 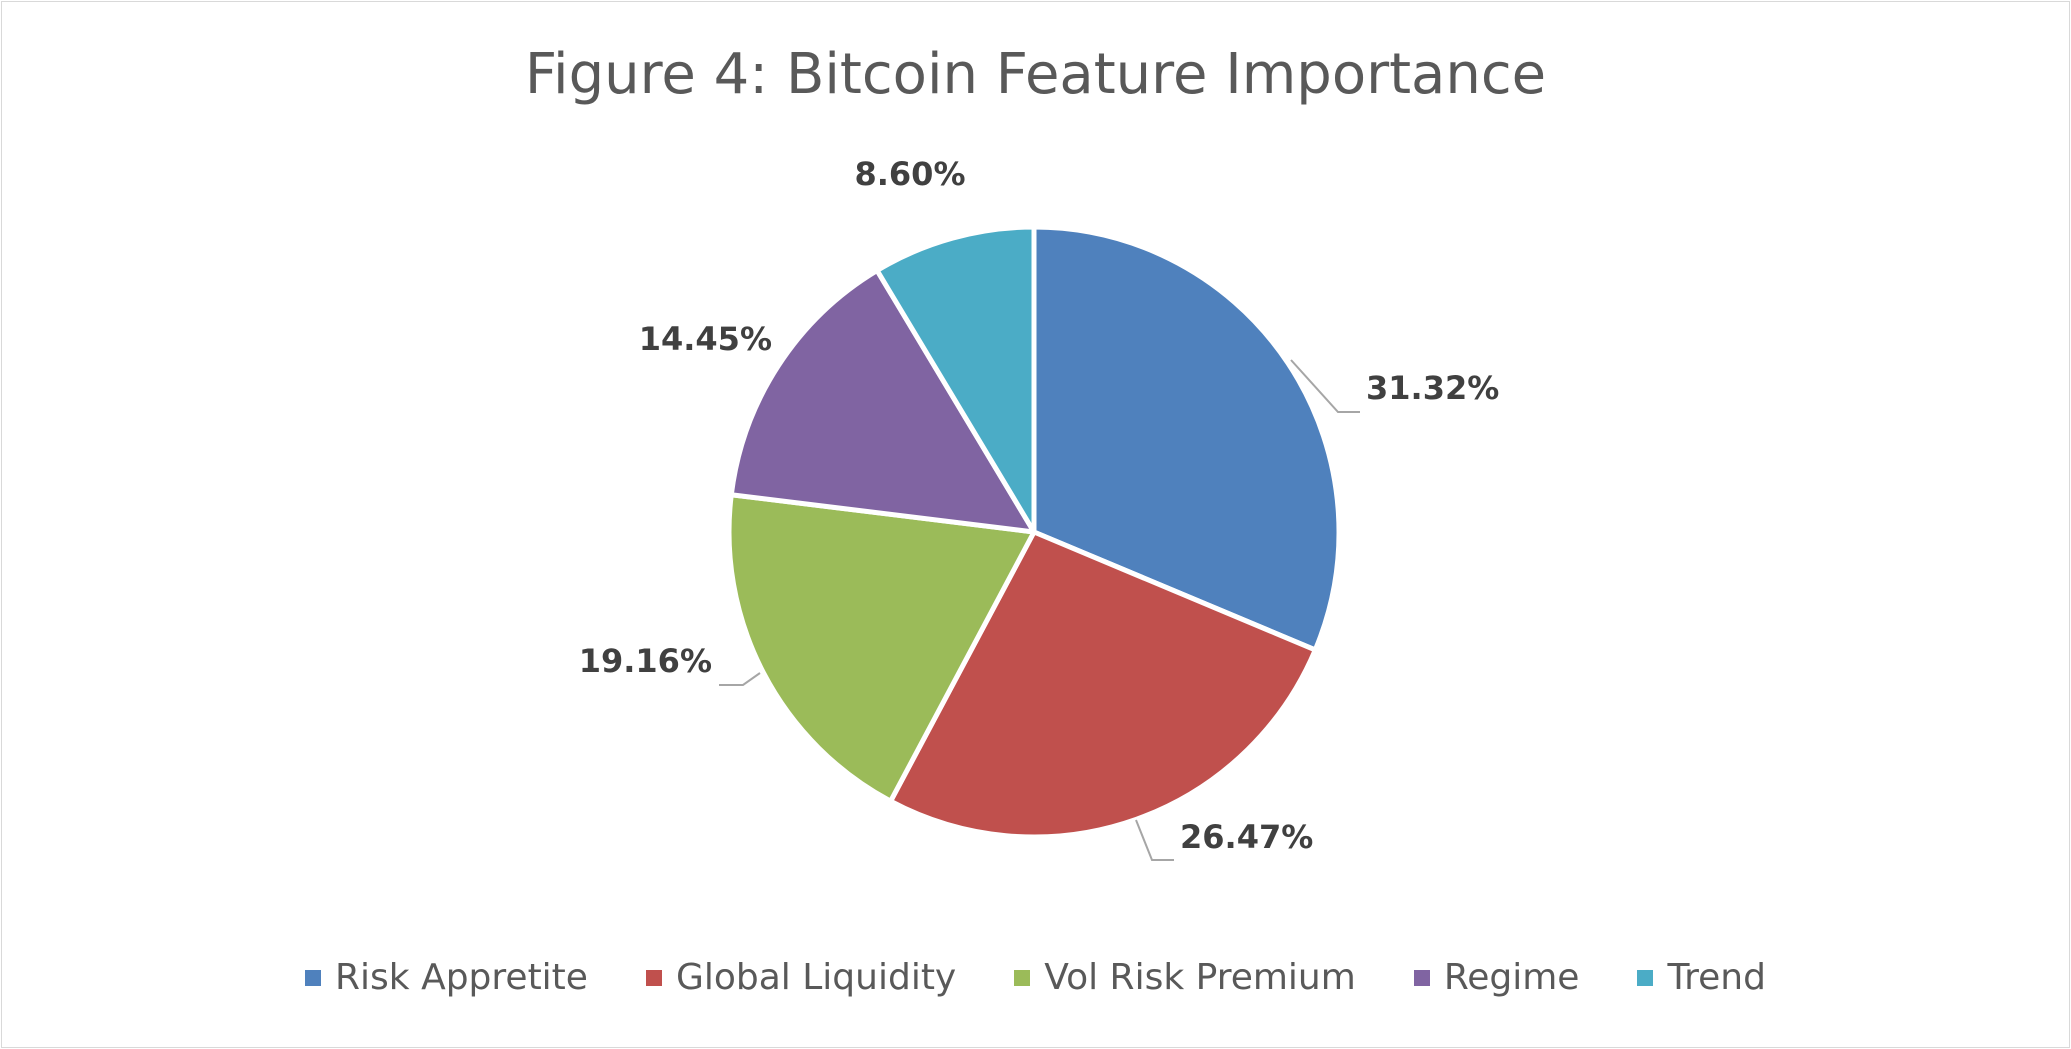 What do you see at coordinates (881, 648) in the screenshot?
I see `pie-slice-vol-risk-premium` at bounding box center [881, 648].